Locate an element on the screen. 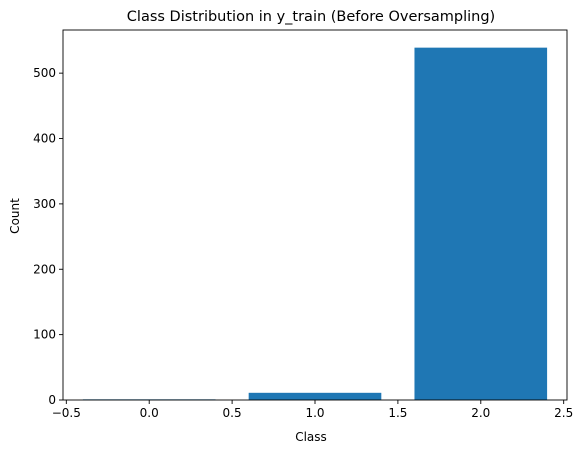  y-tick-label: 200 is located at coordinates (44, 269).